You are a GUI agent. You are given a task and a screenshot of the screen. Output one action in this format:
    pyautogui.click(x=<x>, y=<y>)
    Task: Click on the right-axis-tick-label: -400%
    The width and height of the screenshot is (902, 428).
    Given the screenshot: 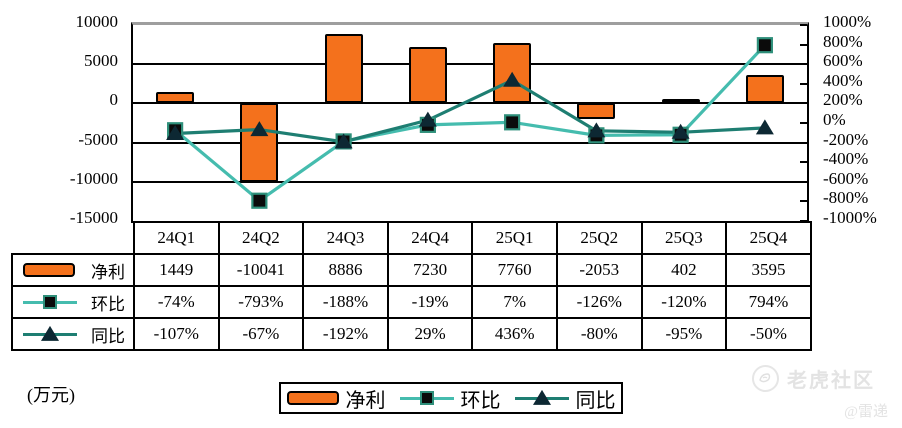 What is the action you would take?
    pyautogui.click(x=846, y=159)
    